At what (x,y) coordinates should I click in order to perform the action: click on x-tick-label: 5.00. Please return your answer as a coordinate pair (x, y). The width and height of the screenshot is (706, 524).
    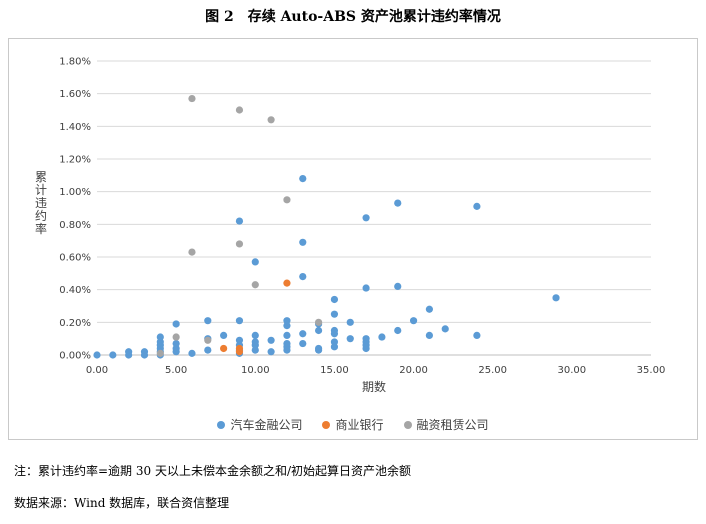
    Looking at the image, I should click on (176, 370).